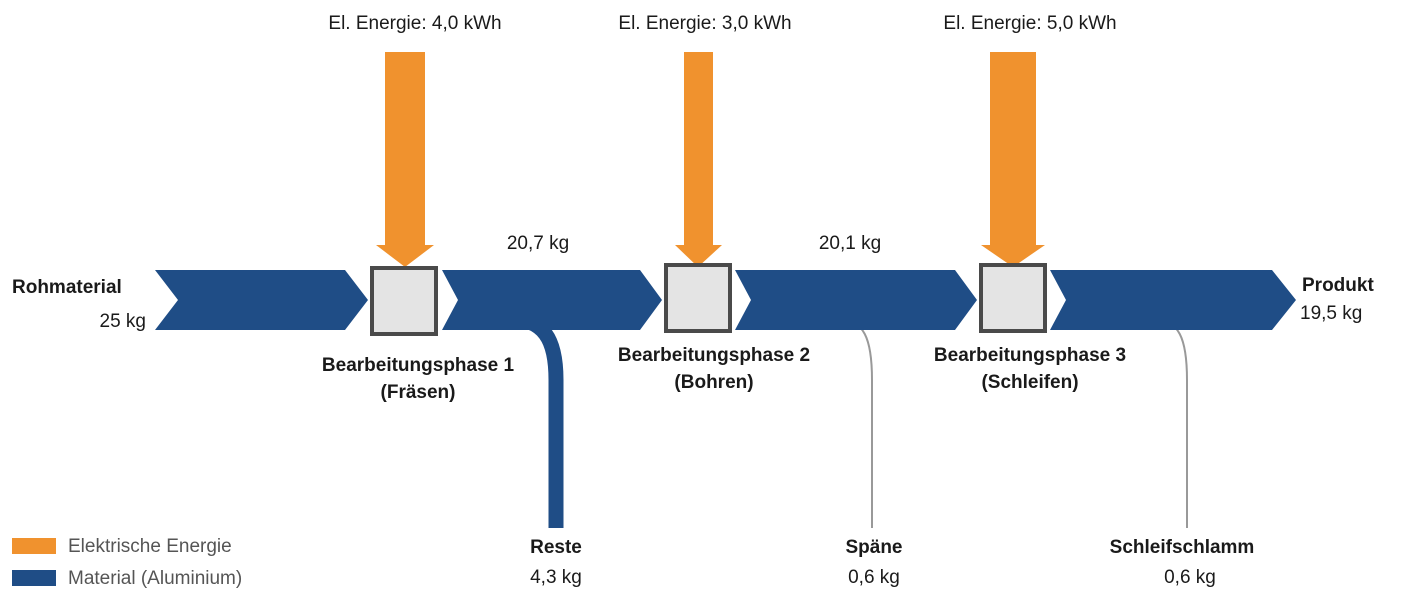 This screenshot has width=1407, height=593. I want to click on phase-name: Bearbeitungsphase 1, so click(418, 365).